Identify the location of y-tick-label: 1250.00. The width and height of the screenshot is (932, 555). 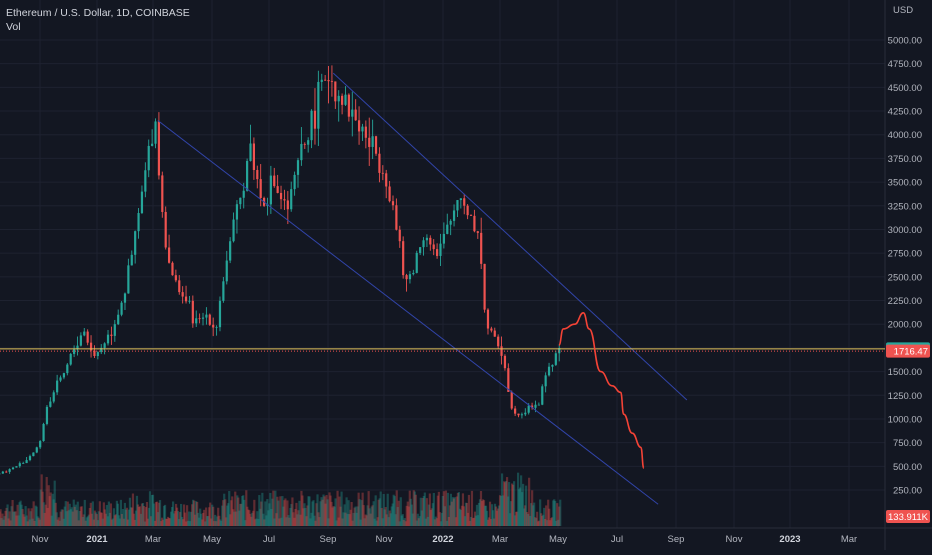
(905, 396).